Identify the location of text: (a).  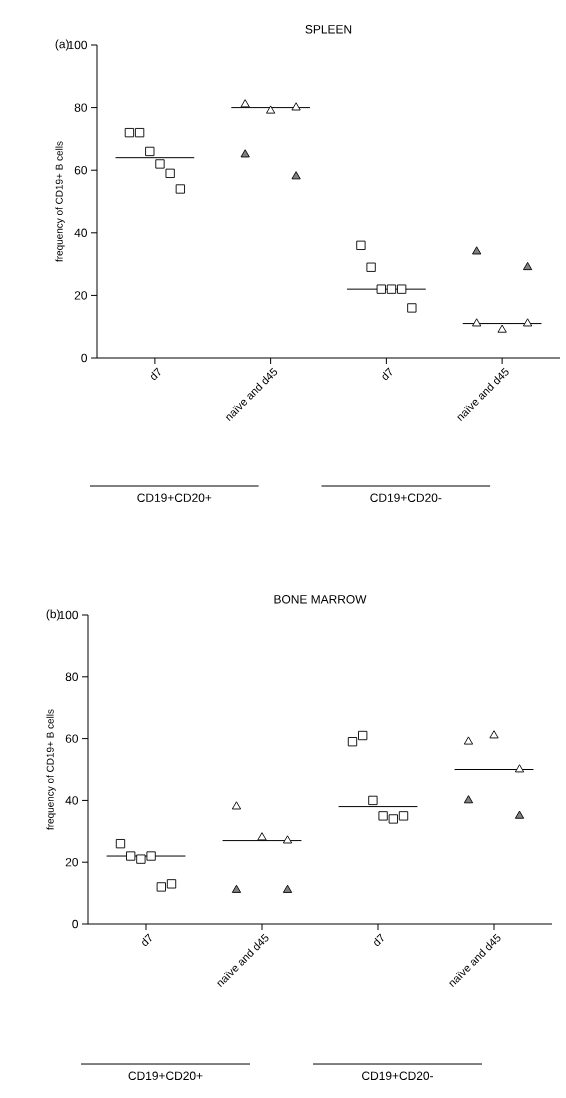
(62, 45).